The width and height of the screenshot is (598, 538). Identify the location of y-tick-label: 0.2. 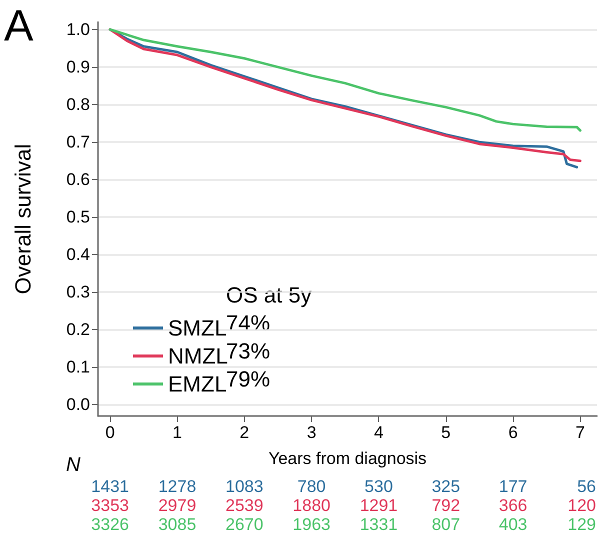
(78, 330).